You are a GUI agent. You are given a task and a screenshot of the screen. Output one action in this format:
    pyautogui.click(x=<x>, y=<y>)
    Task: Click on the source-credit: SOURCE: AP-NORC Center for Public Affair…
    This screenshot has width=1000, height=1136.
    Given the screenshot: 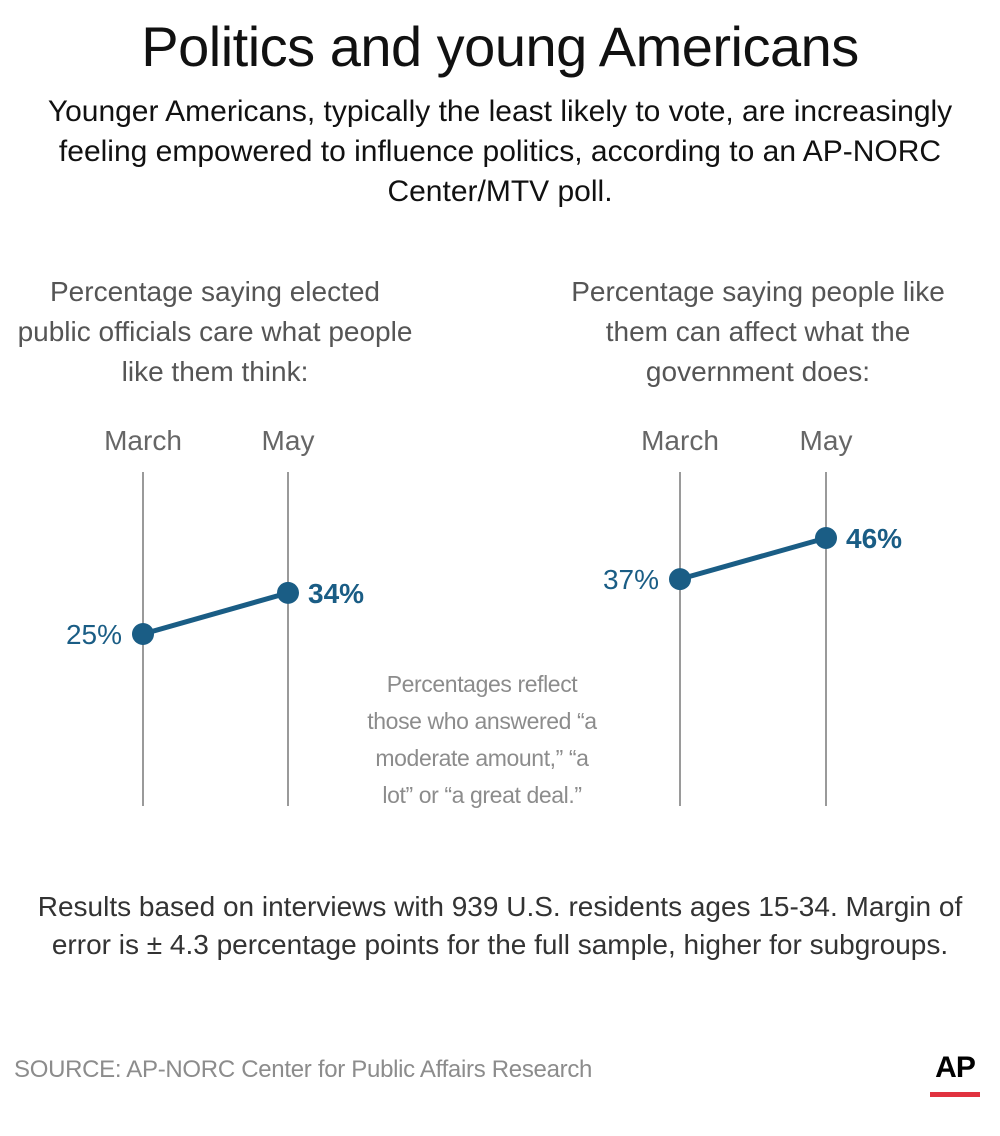 What is the action you would take?
    pyautogui.click(x=303, y=1069)
    